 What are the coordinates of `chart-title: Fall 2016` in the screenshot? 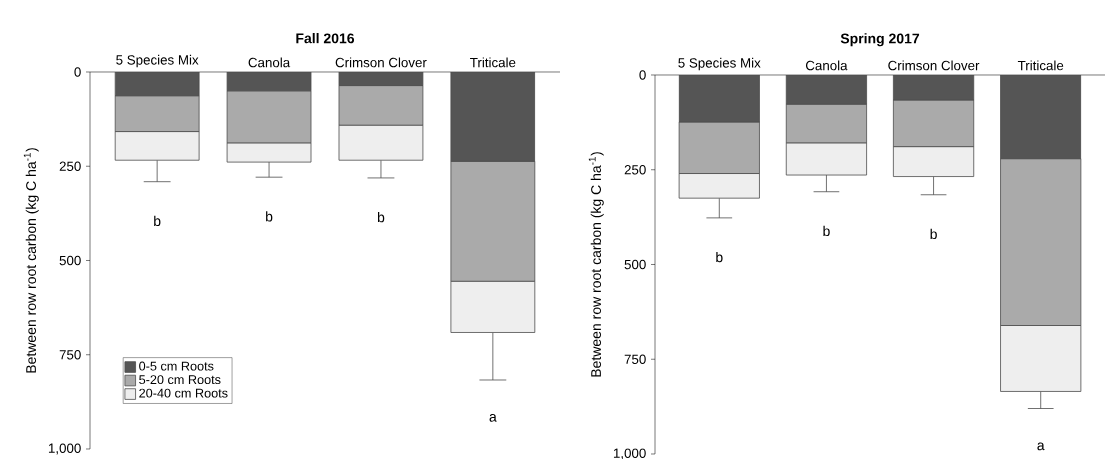 It's located at (325, 38).